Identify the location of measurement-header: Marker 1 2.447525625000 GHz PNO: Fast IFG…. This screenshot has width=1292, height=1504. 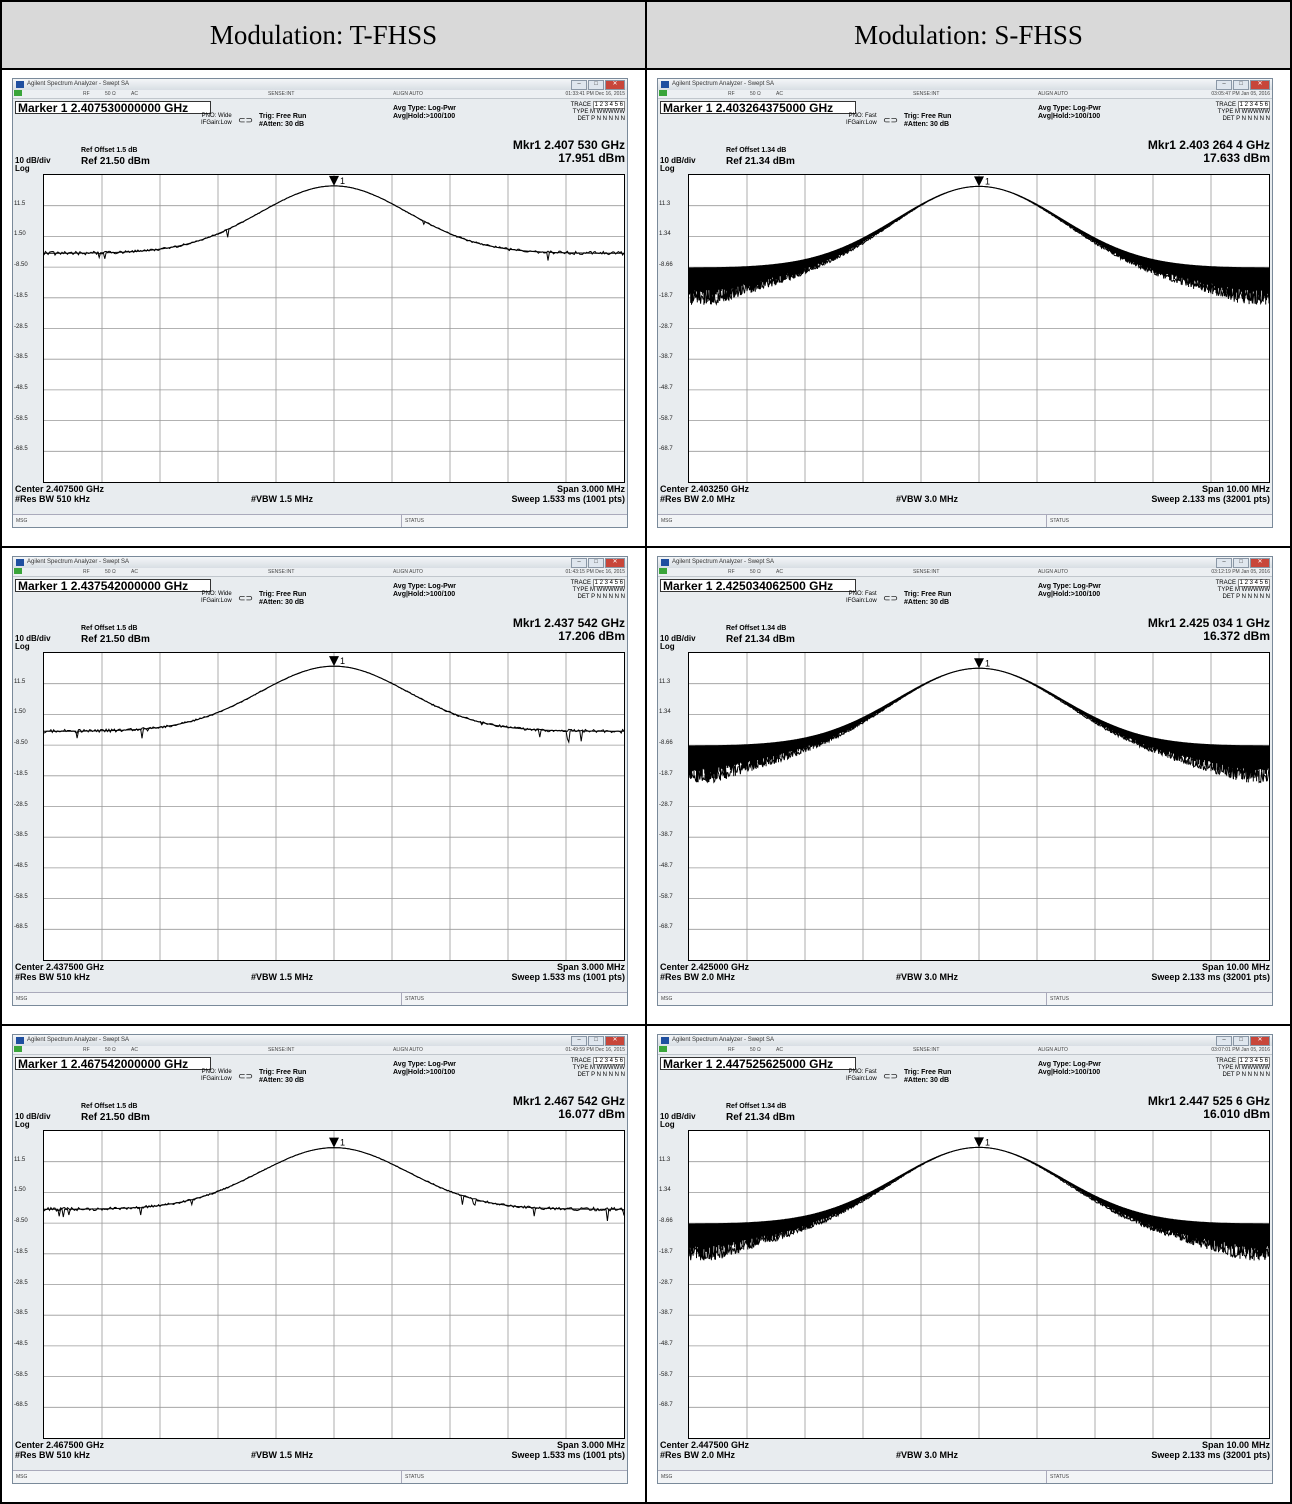
(965, 1097).